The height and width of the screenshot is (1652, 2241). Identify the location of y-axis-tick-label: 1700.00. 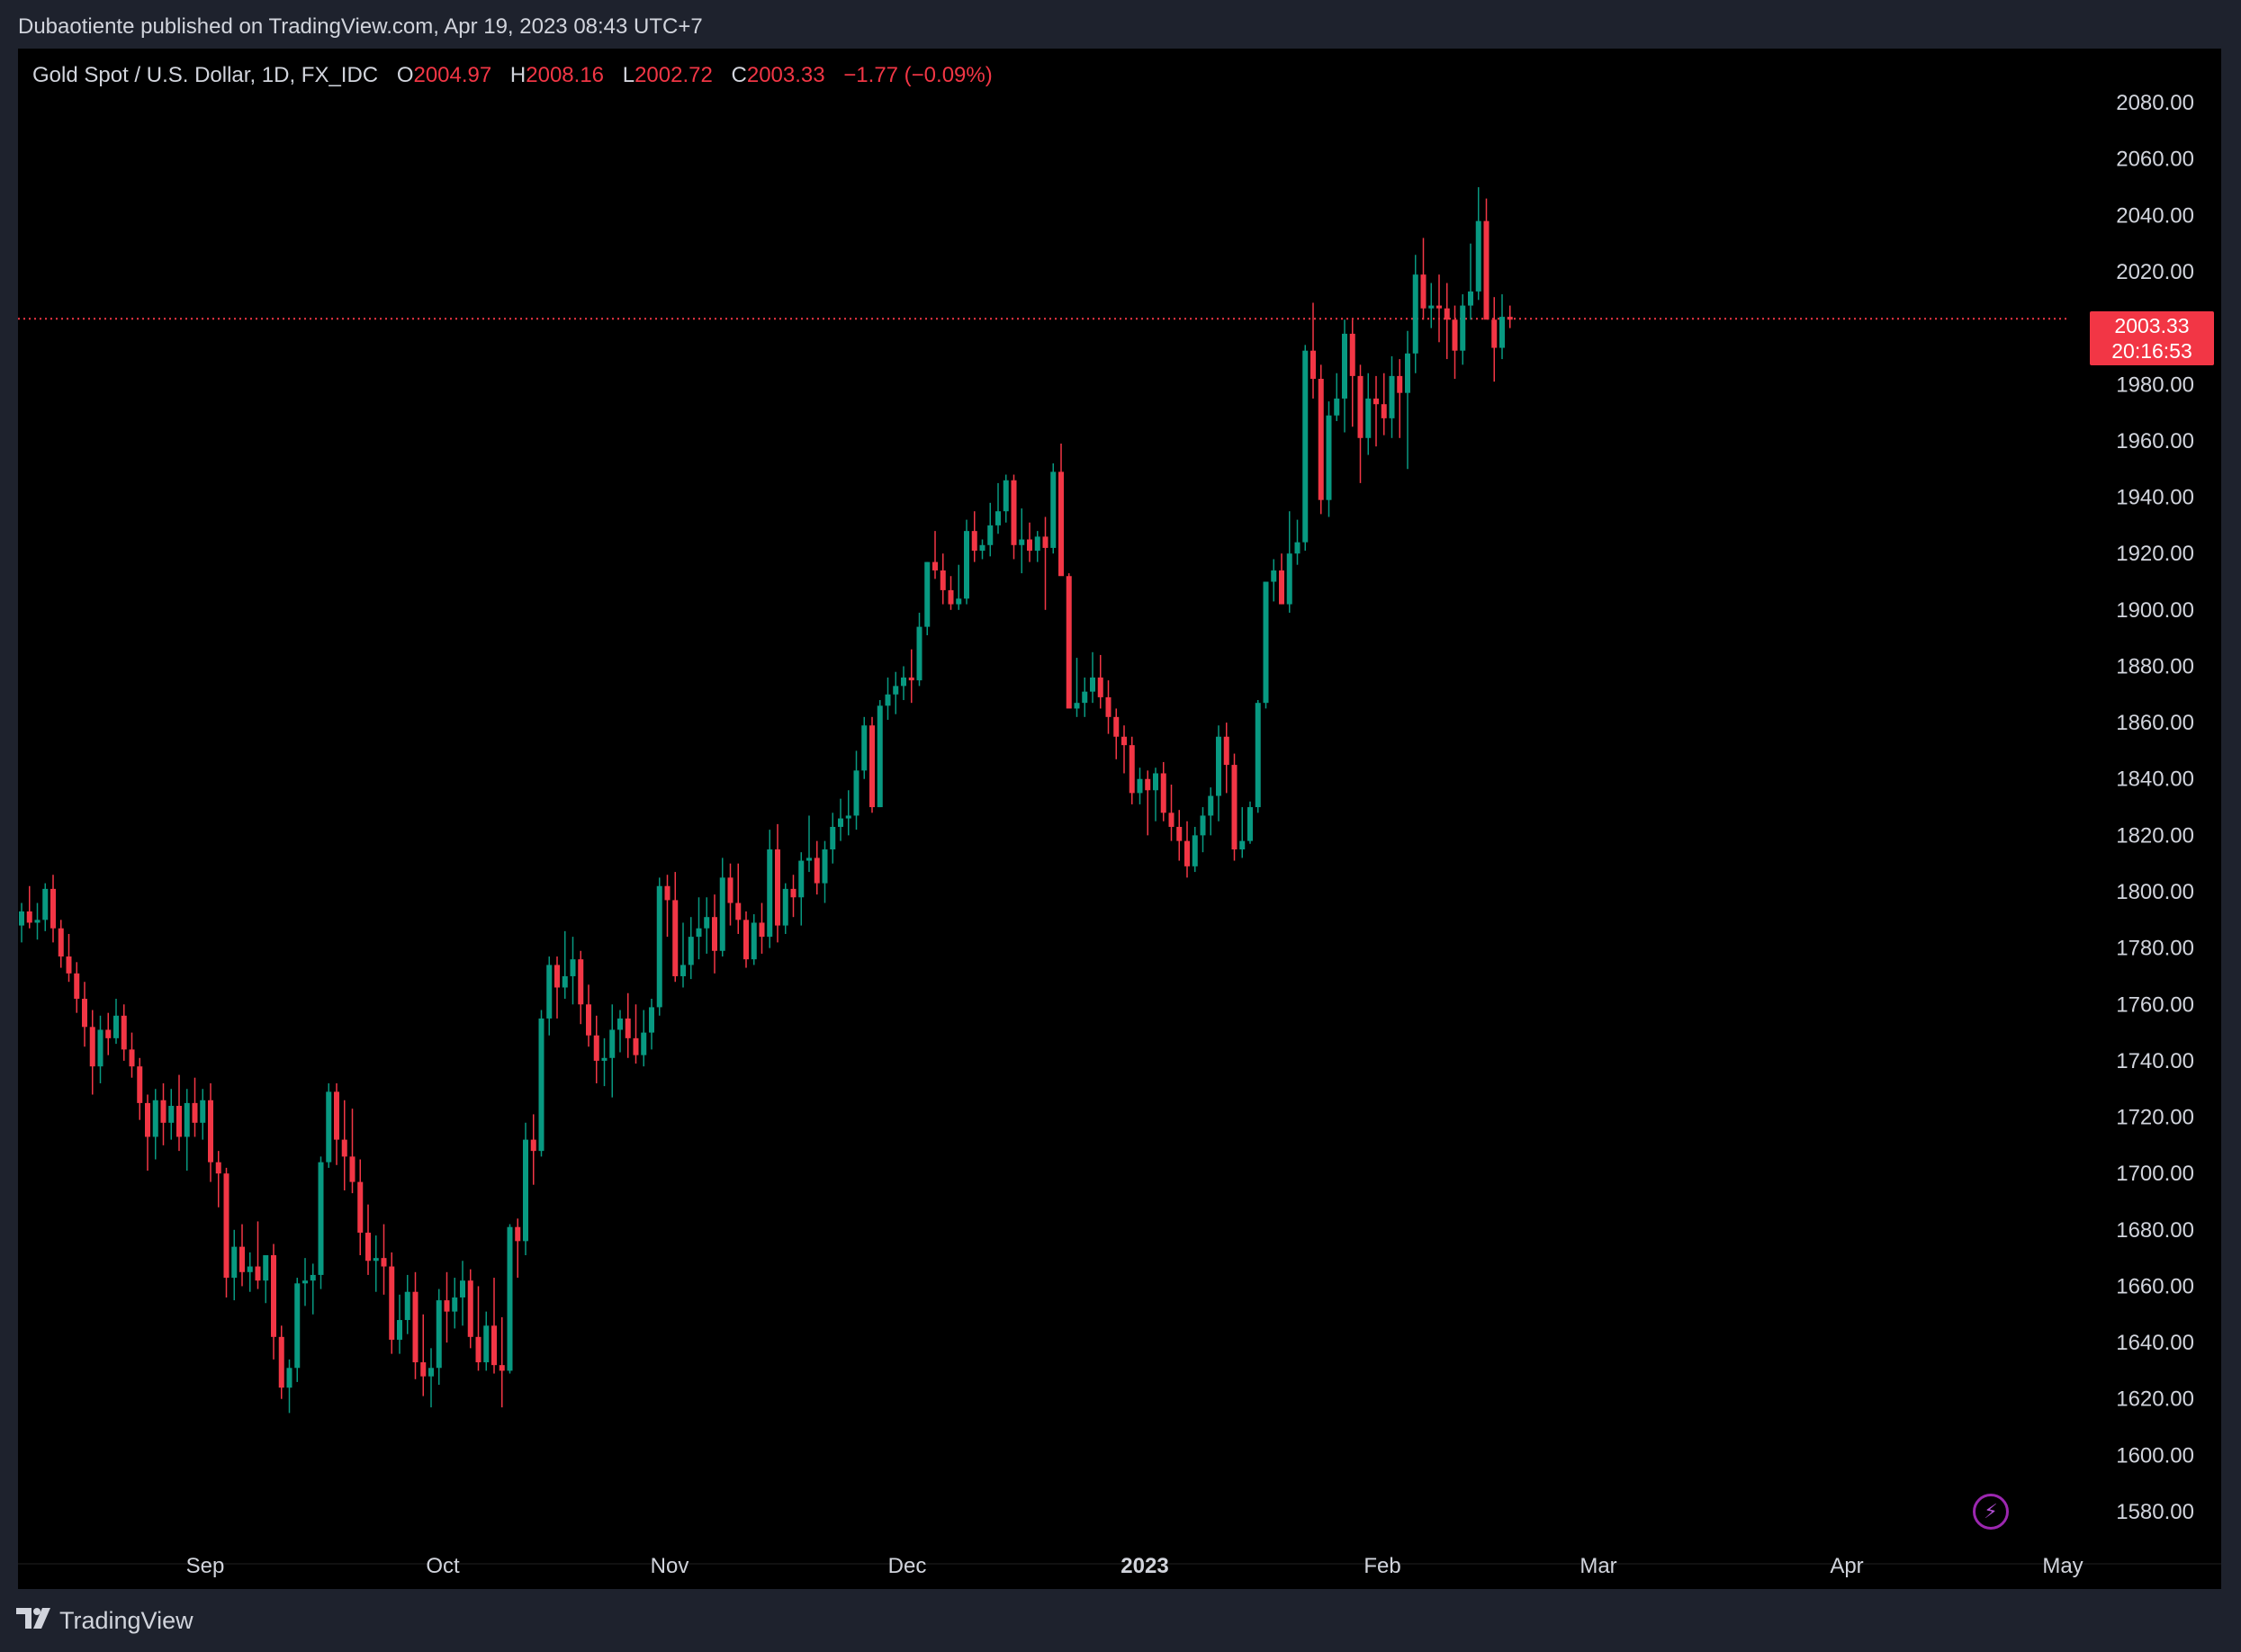
(2155, 1174).